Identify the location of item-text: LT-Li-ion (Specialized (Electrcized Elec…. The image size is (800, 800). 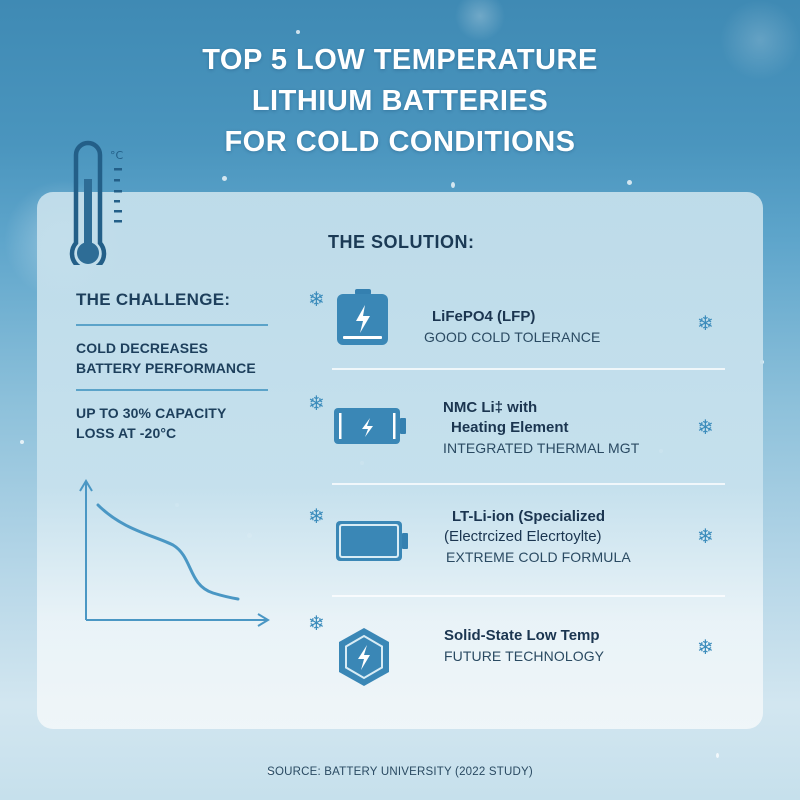
(537, 537).